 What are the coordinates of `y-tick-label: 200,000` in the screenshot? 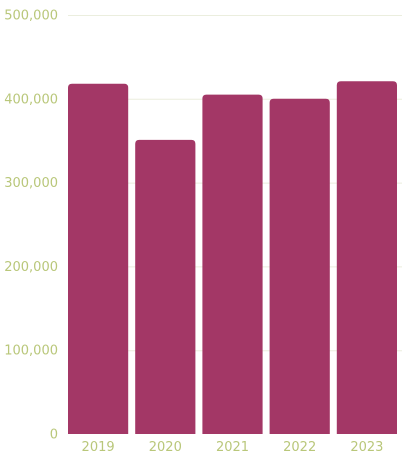 It's located at (31, 267).